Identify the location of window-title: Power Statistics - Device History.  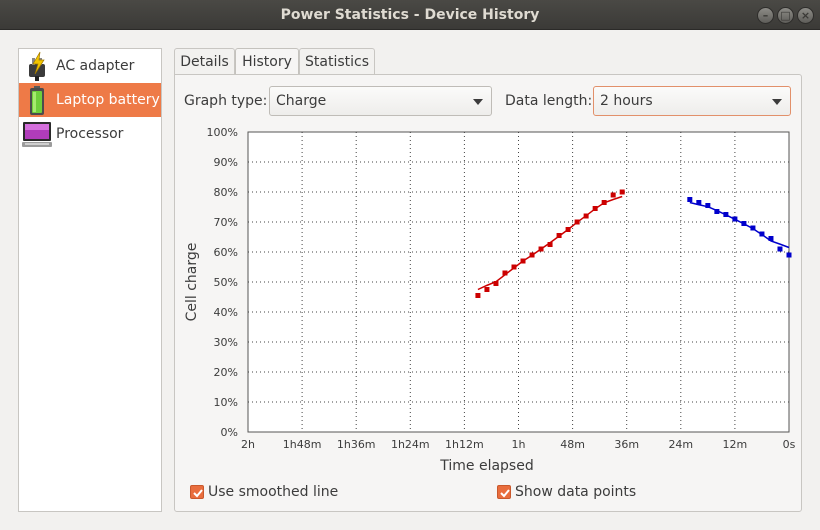
(410, 15).